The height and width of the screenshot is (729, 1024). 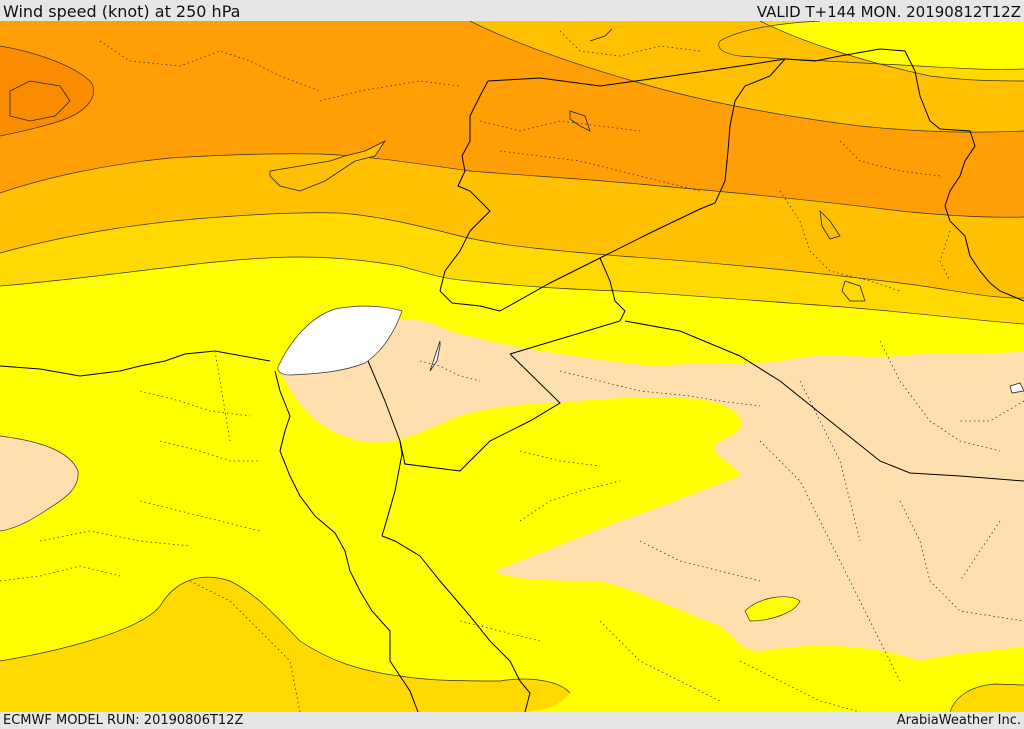 What do you see at coordinates (888, 12) in the screenshot?
I see `valid-time-label: VALID T+144 MON. 20190812T12Z` at bounding box center [888, 12].